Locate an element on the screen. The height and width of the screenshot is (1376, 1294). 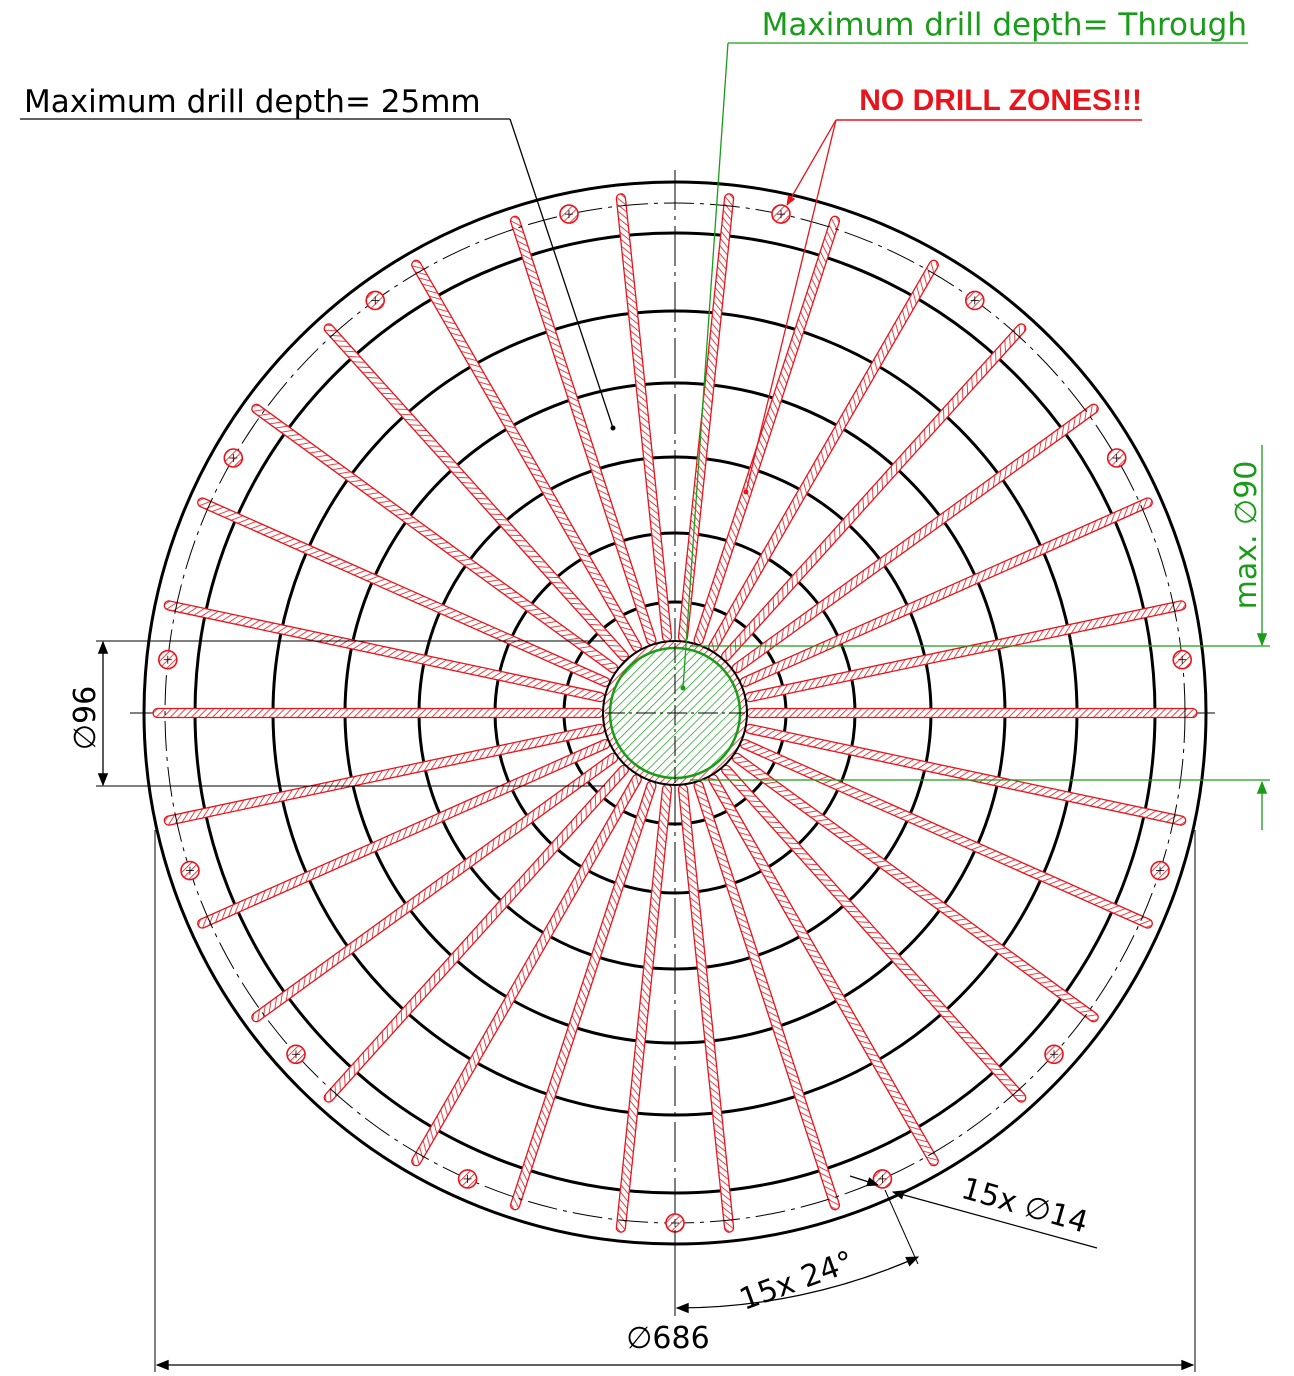
callout-depth: Maximum drill depth= 25mm is located at coordinates (318, 257).